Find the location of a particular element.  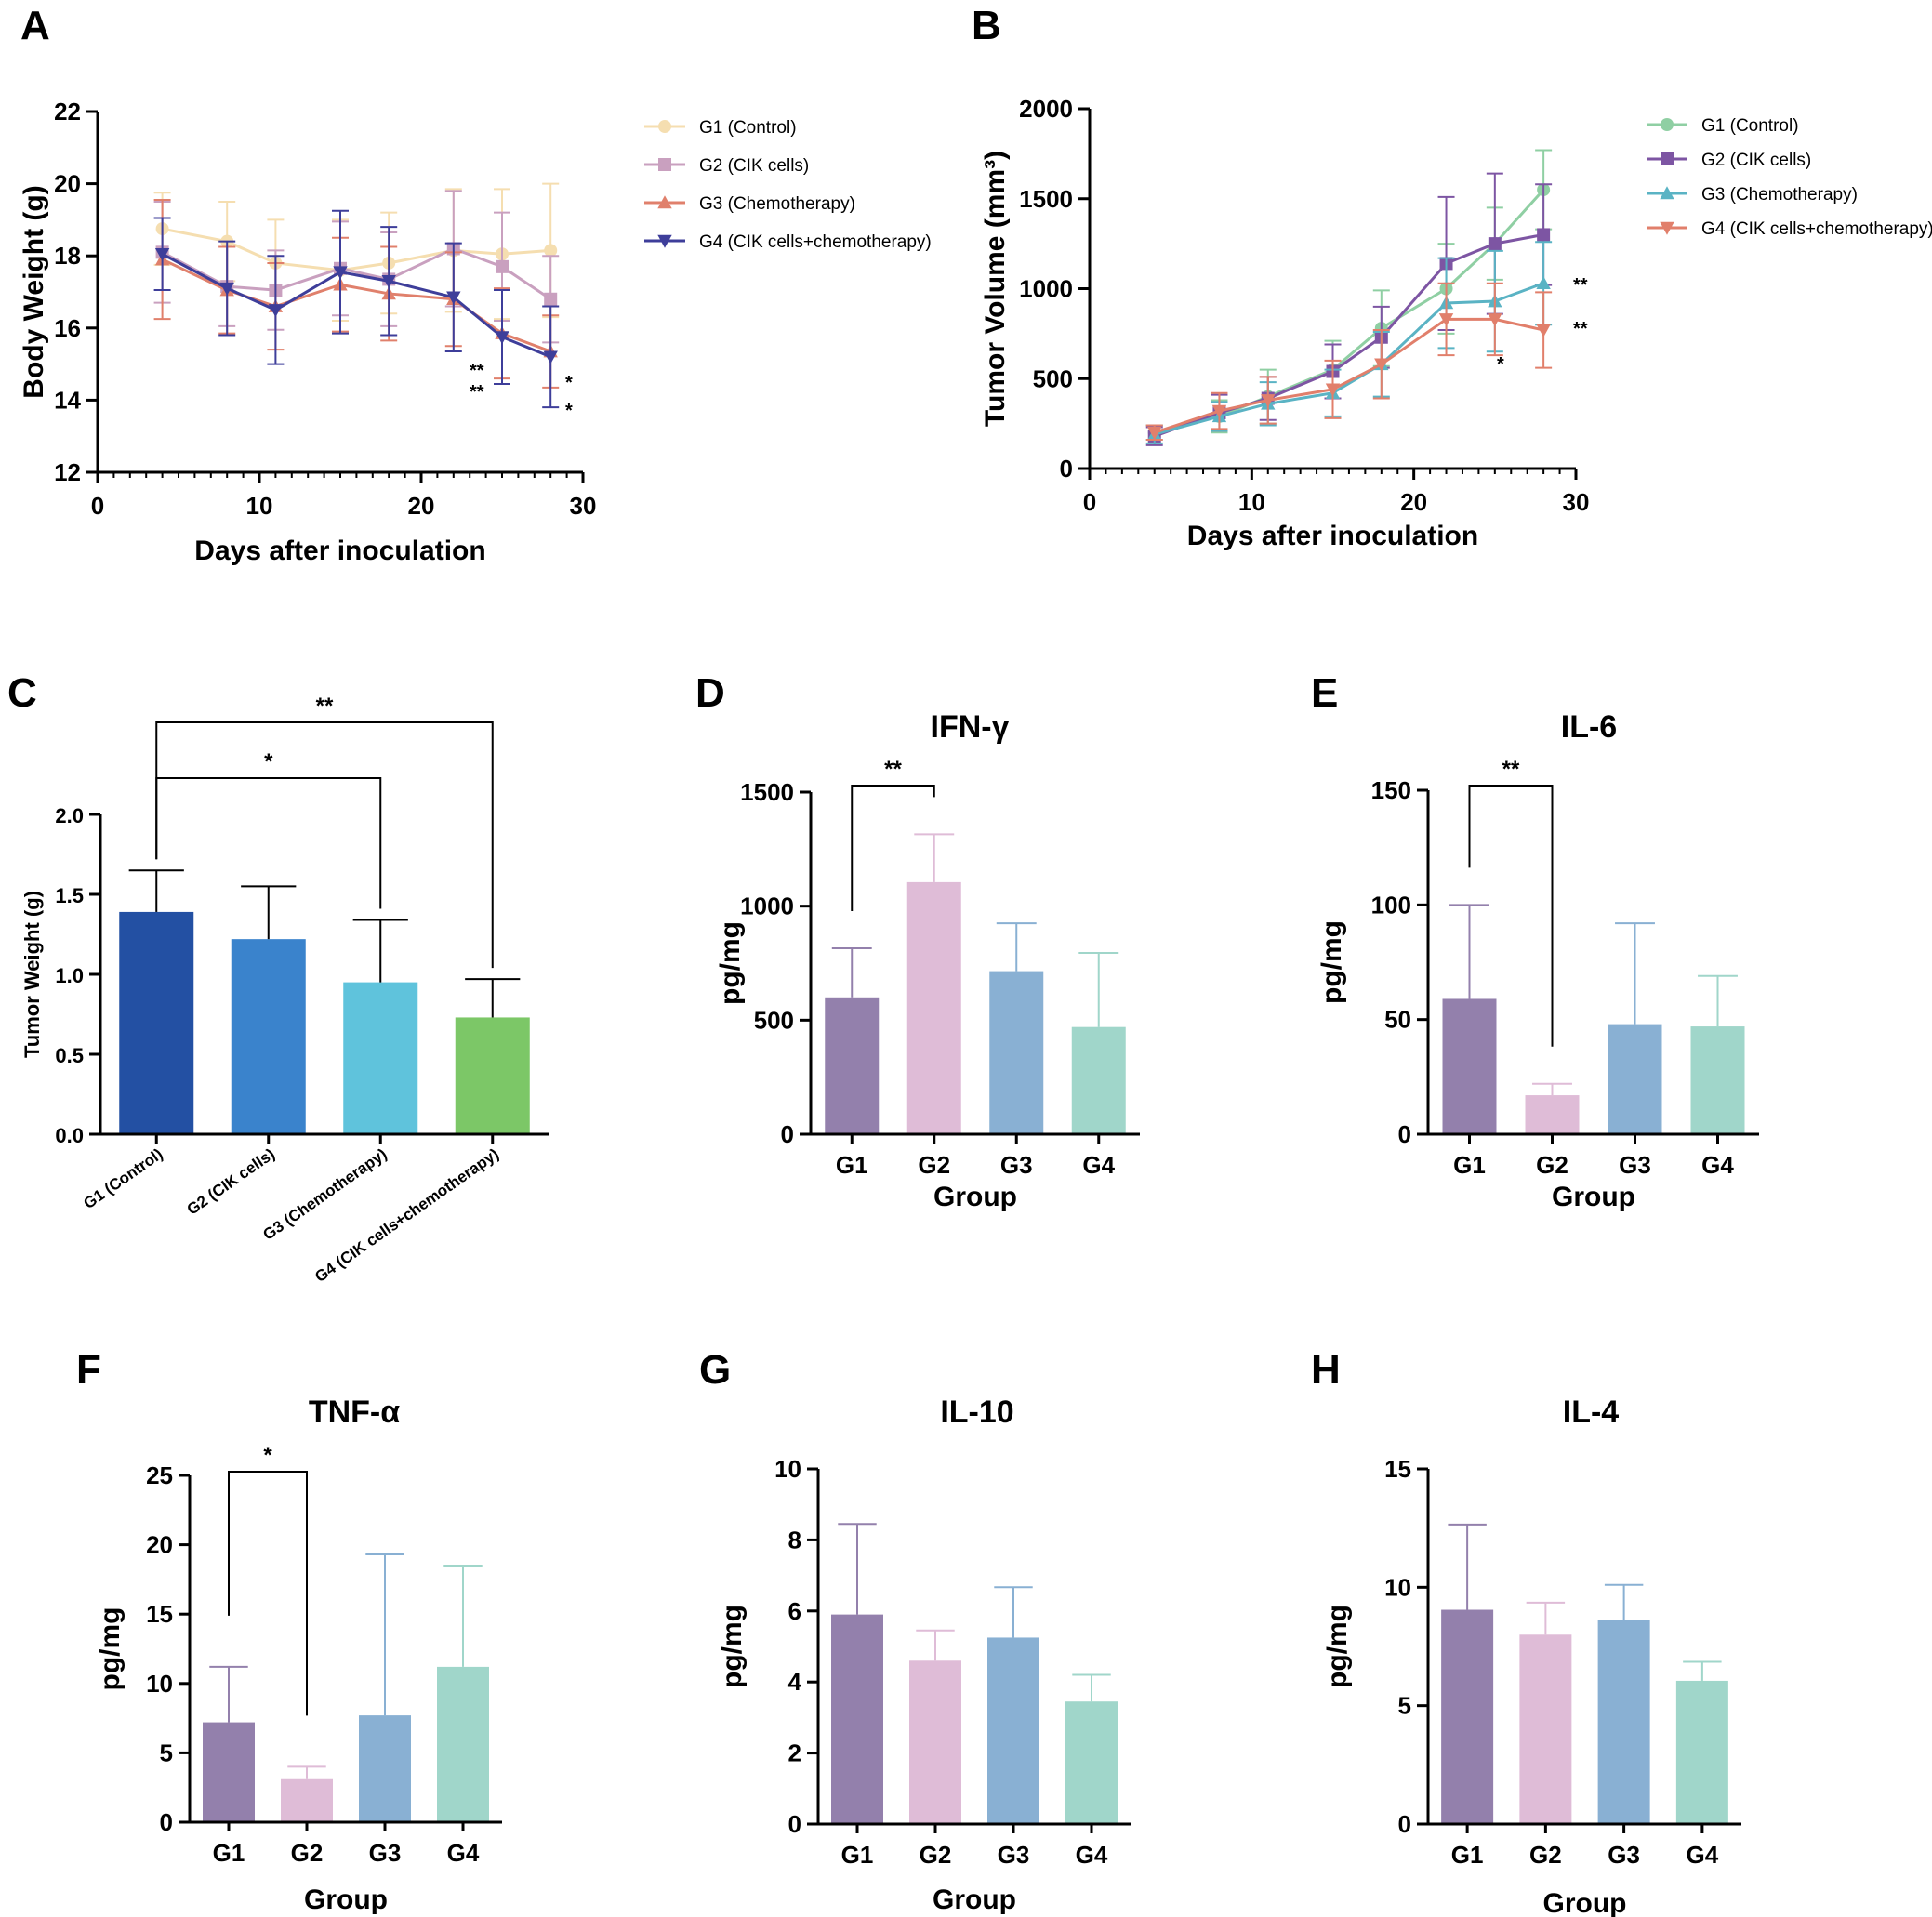

panel-label: B is located at coordinates (987, 25).